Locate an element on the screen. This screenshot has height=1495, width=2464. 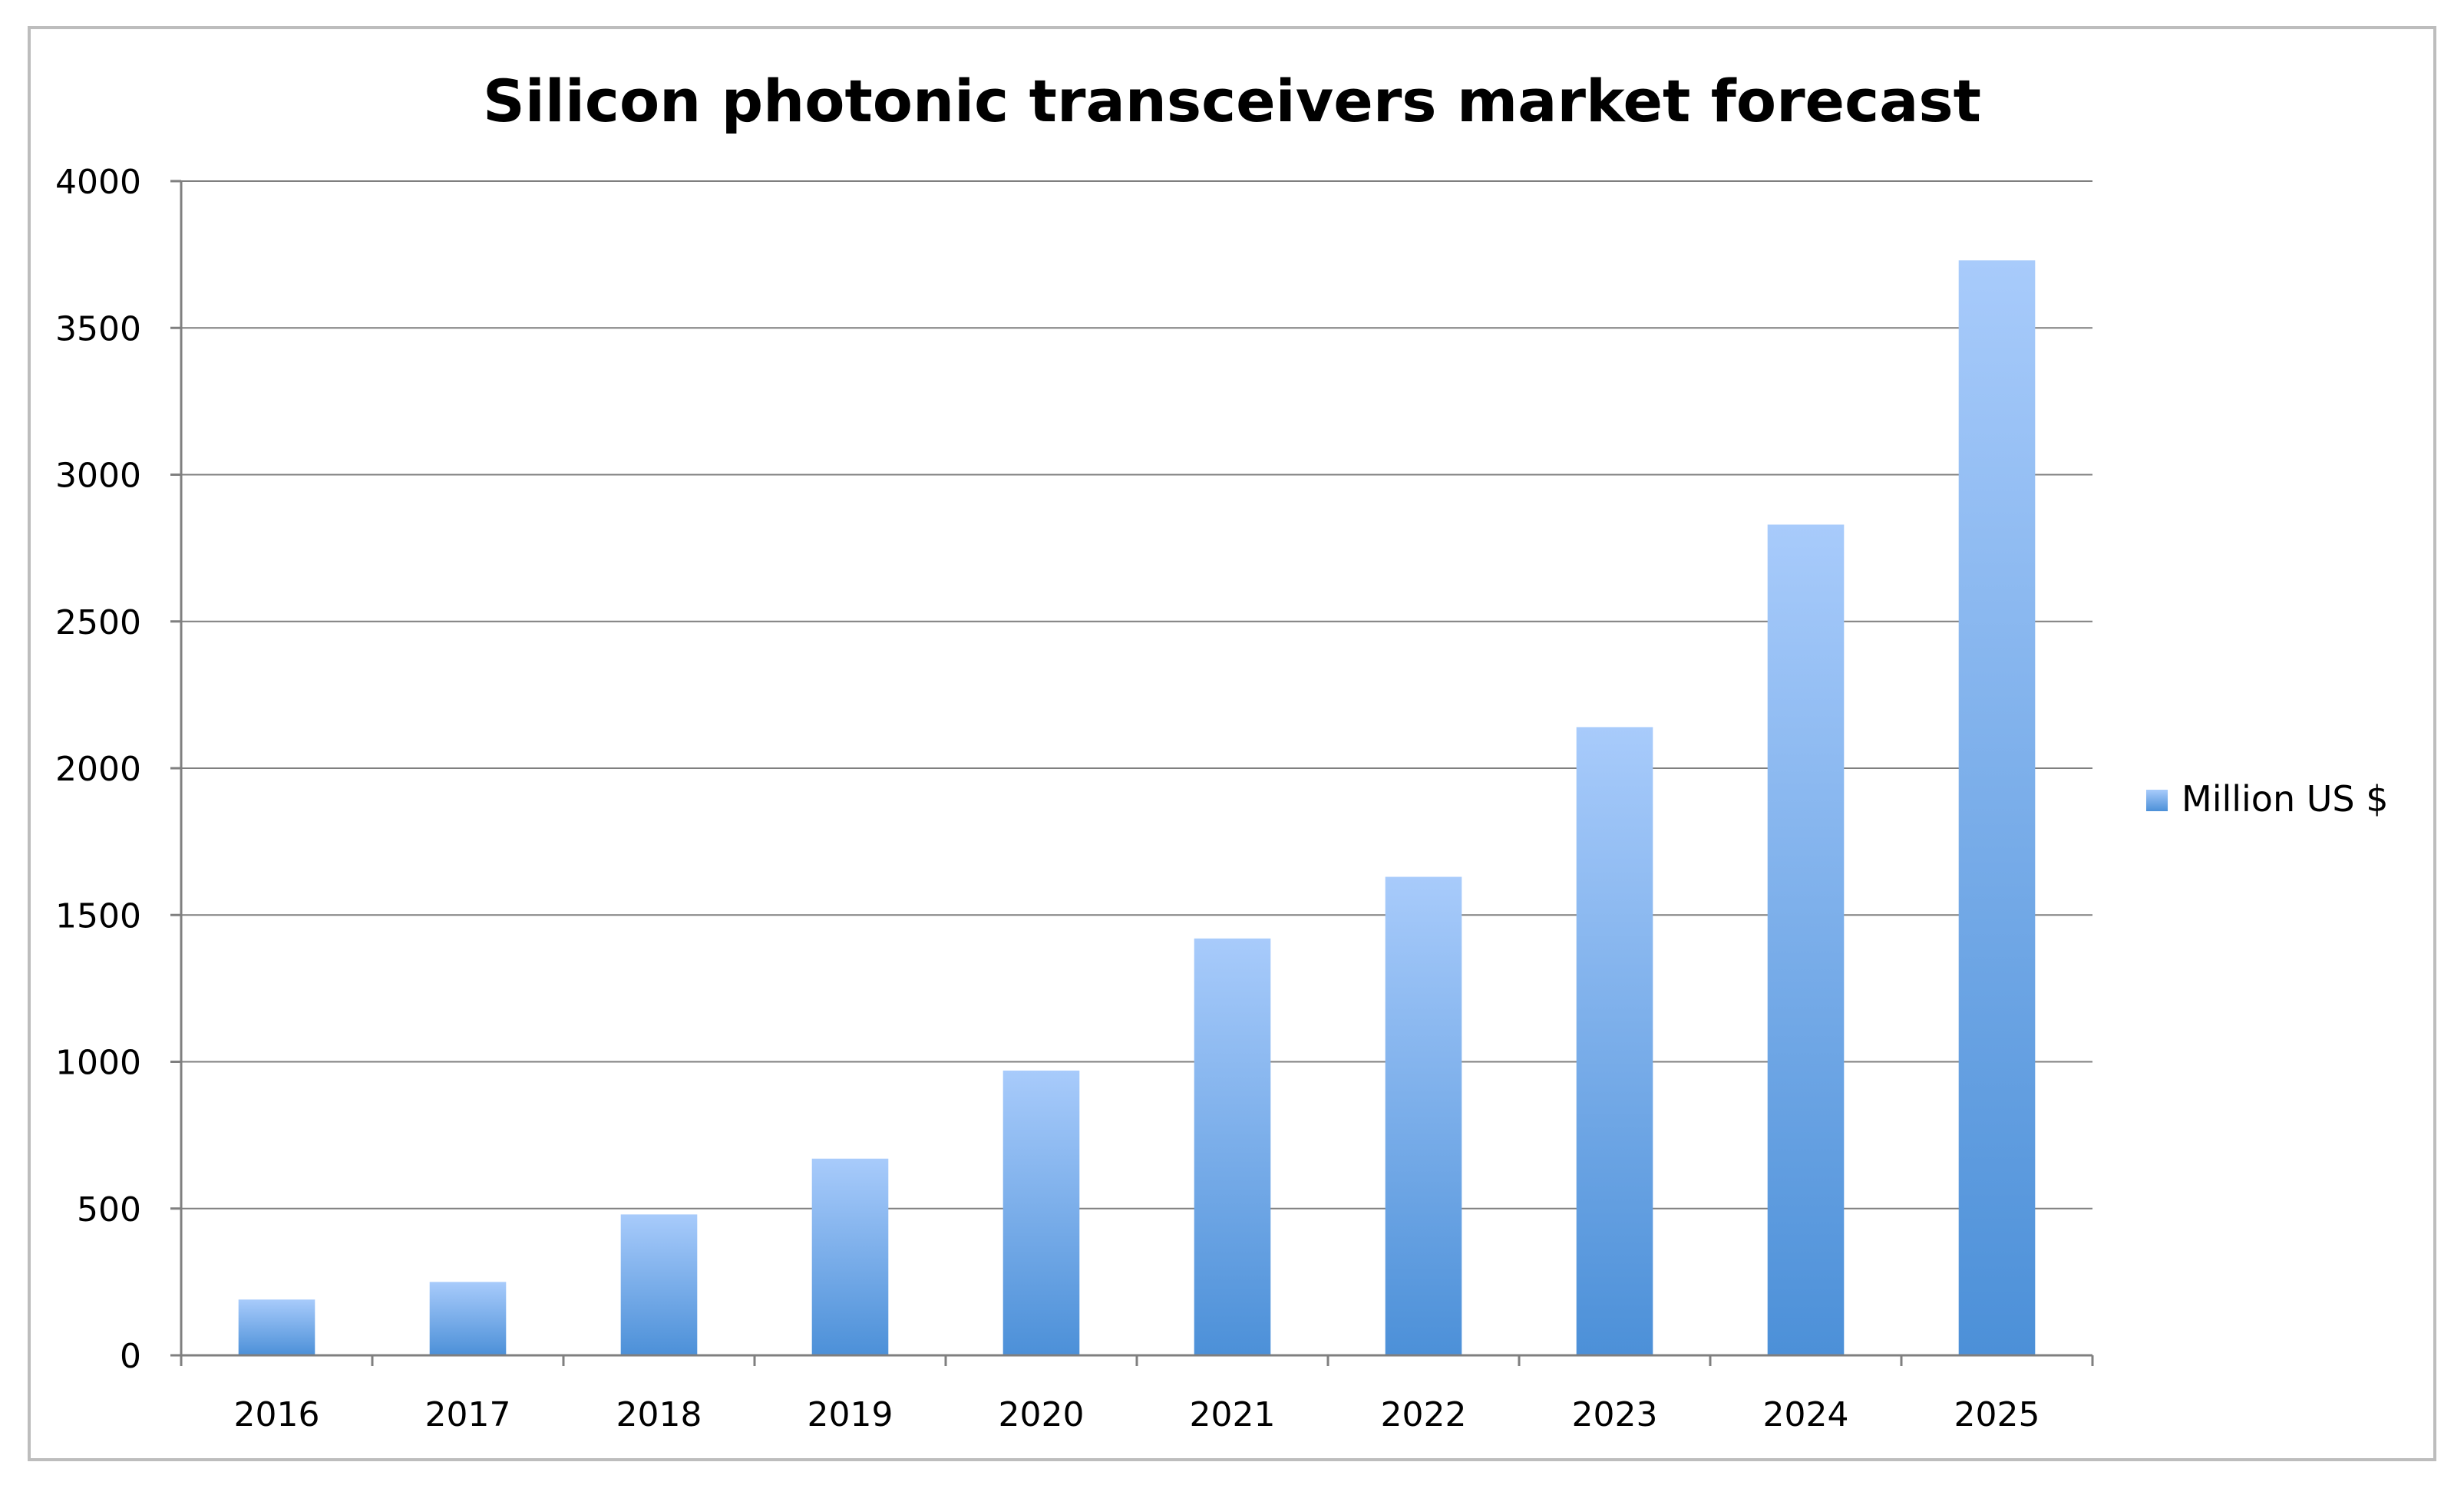
x-tick-label: 2023 is located at coordinates (1615, 1414).